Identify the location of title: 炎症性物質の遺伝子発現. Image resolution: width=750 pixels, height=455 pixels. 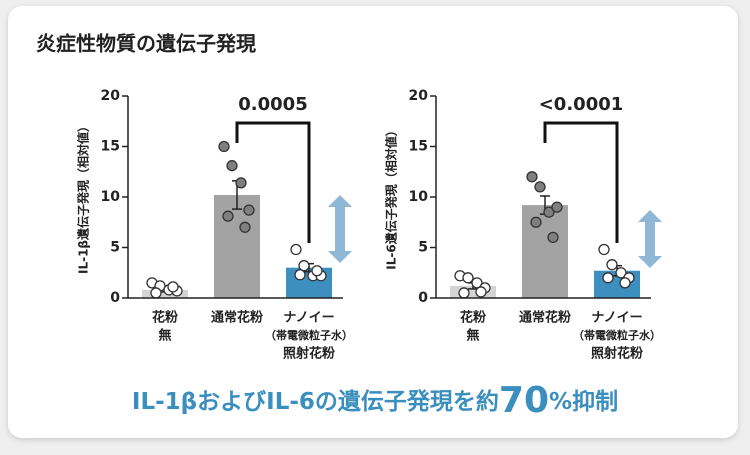
(146, 44).